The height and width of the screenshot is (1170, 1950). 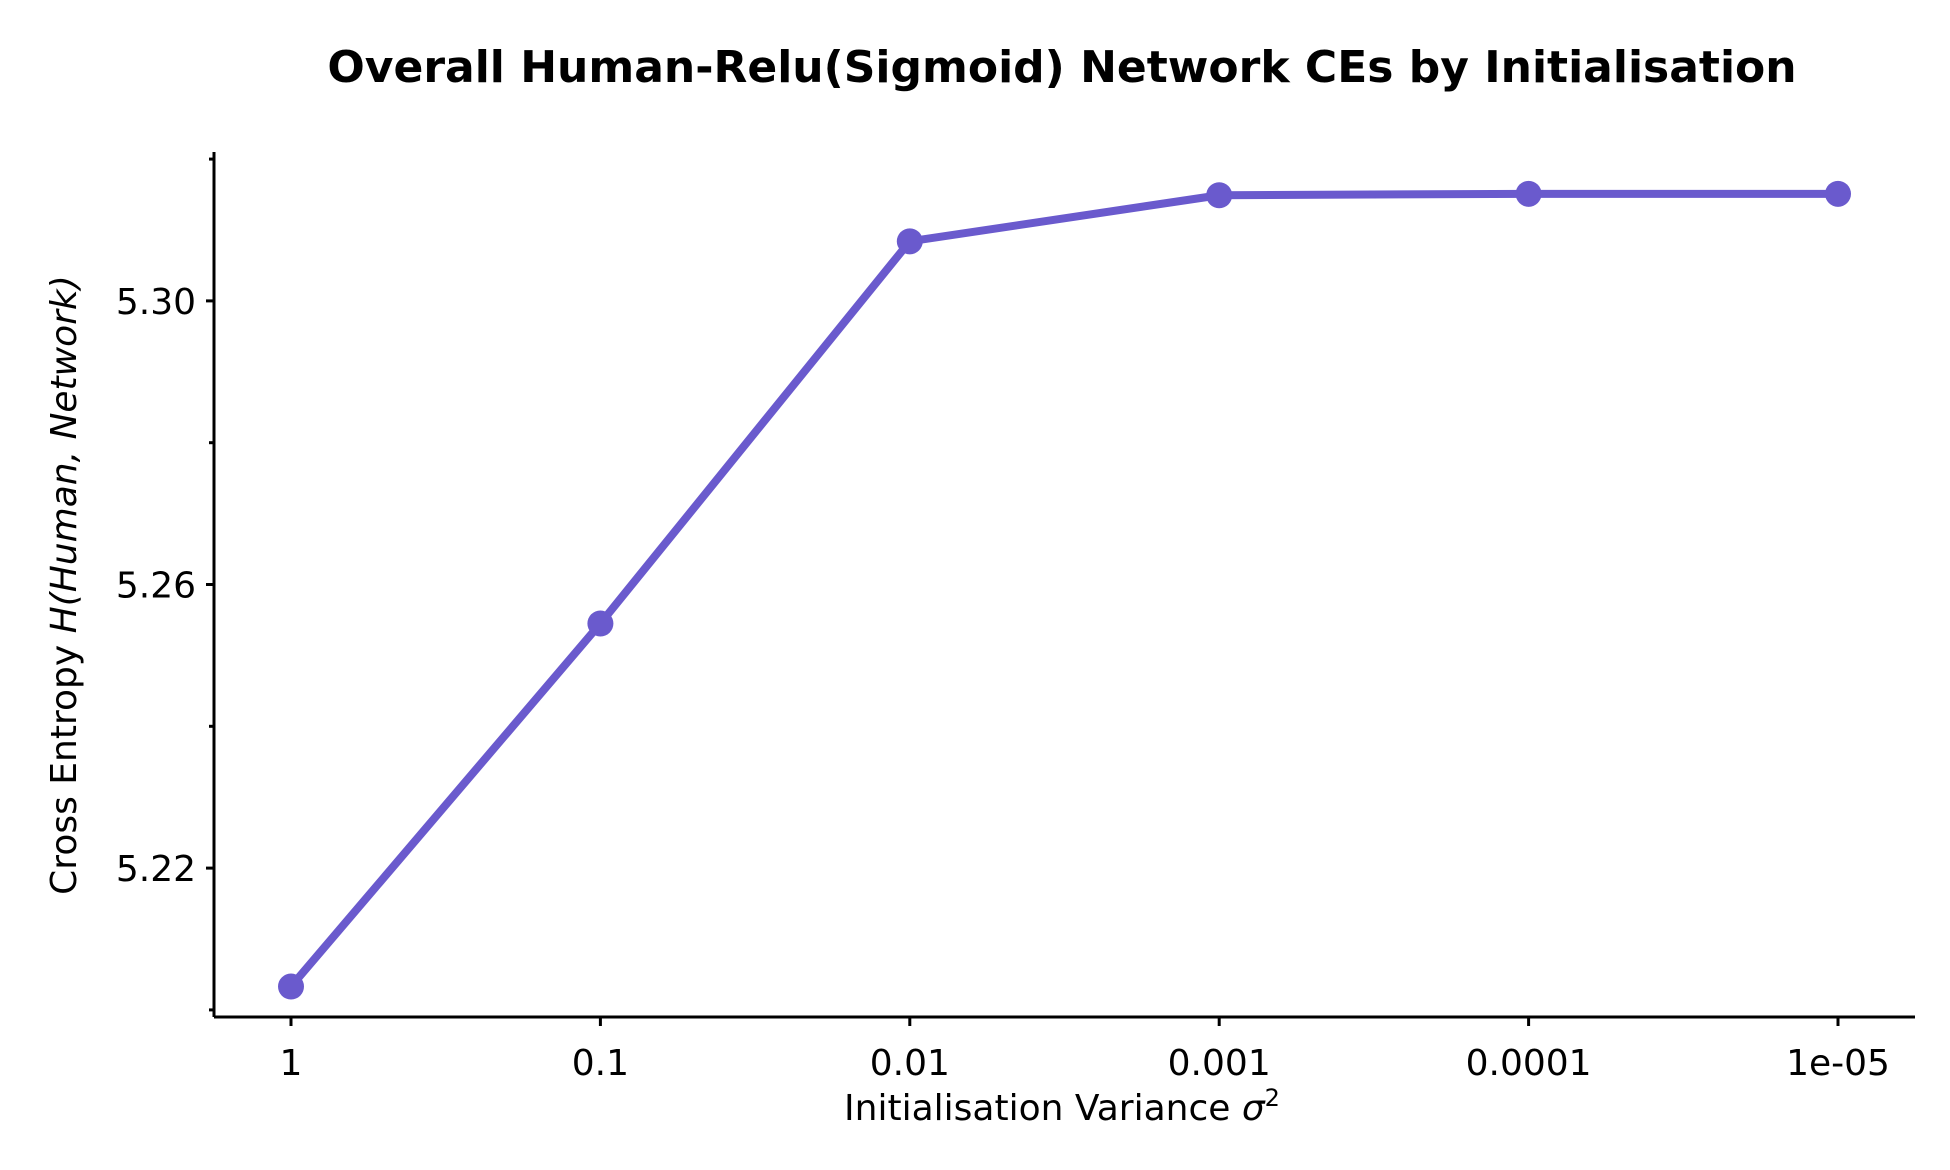 I want to click on x-axis-label-prefix: Initialisation Variance, so click(x=1043, y=1108).